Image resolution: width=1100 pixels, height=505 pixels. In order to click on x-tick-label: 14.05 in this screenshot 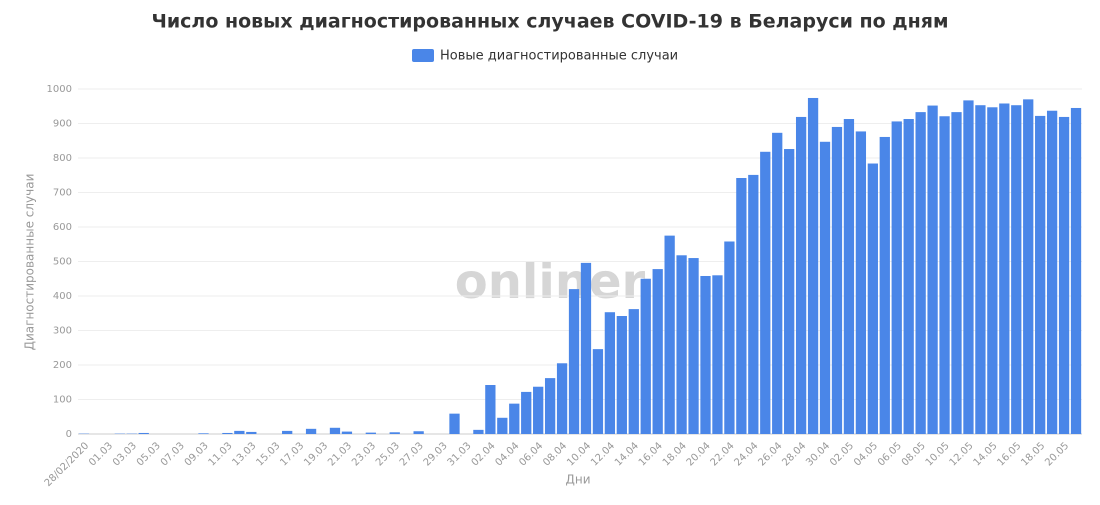, I will do `click(986, 454)`.